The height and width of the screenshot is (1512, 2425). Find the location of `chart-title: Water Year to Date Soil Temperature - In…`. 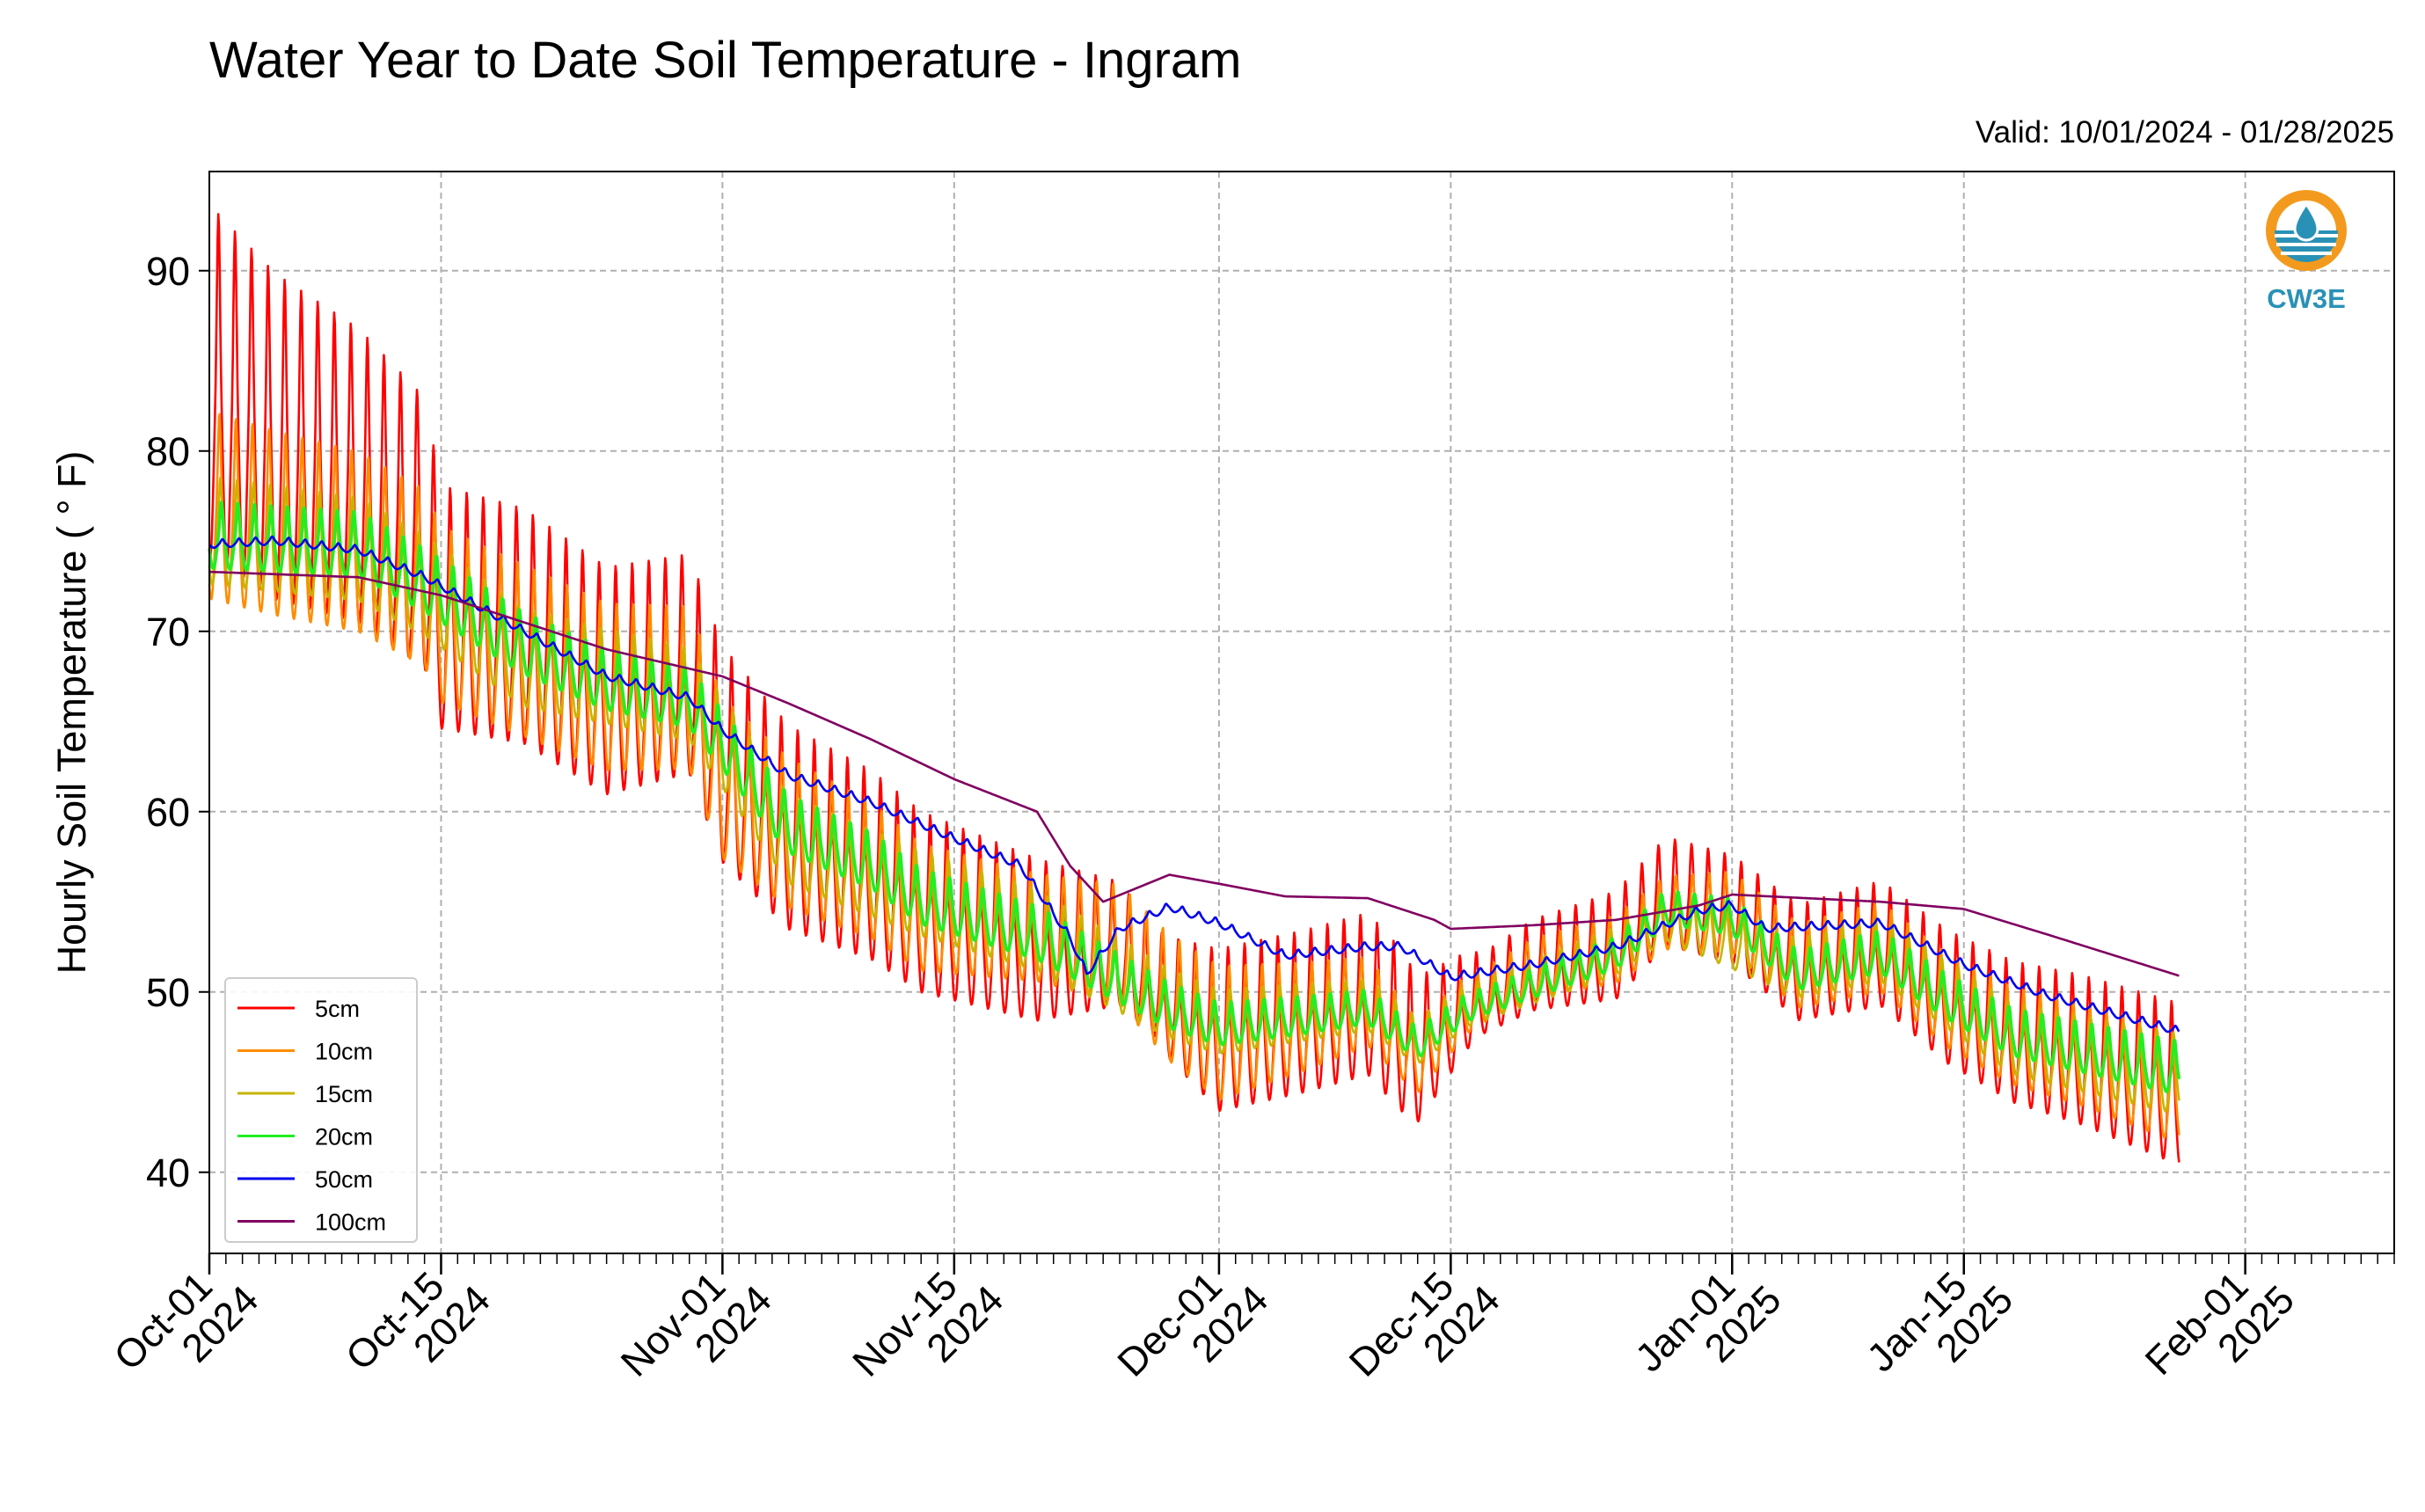

chart-title: Water Year to Date Soil Temperature - In… is located at coordinates (725, 60).